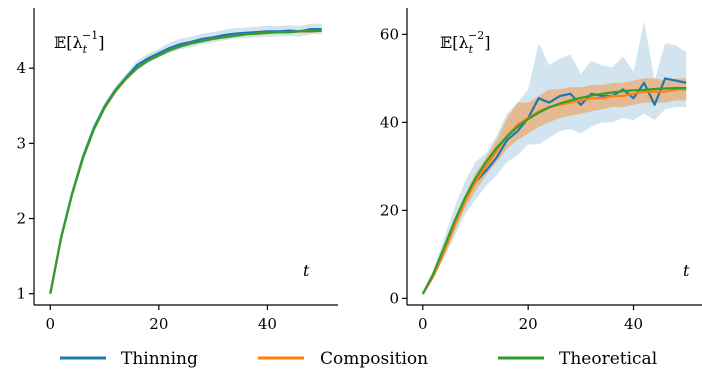 The width and height of the screenshot is (702, 374). What do you see at coordinates (159, 359) in the screenshot?
I see `legend-label-thinning: Thinning` at bounding box center [159, 359].